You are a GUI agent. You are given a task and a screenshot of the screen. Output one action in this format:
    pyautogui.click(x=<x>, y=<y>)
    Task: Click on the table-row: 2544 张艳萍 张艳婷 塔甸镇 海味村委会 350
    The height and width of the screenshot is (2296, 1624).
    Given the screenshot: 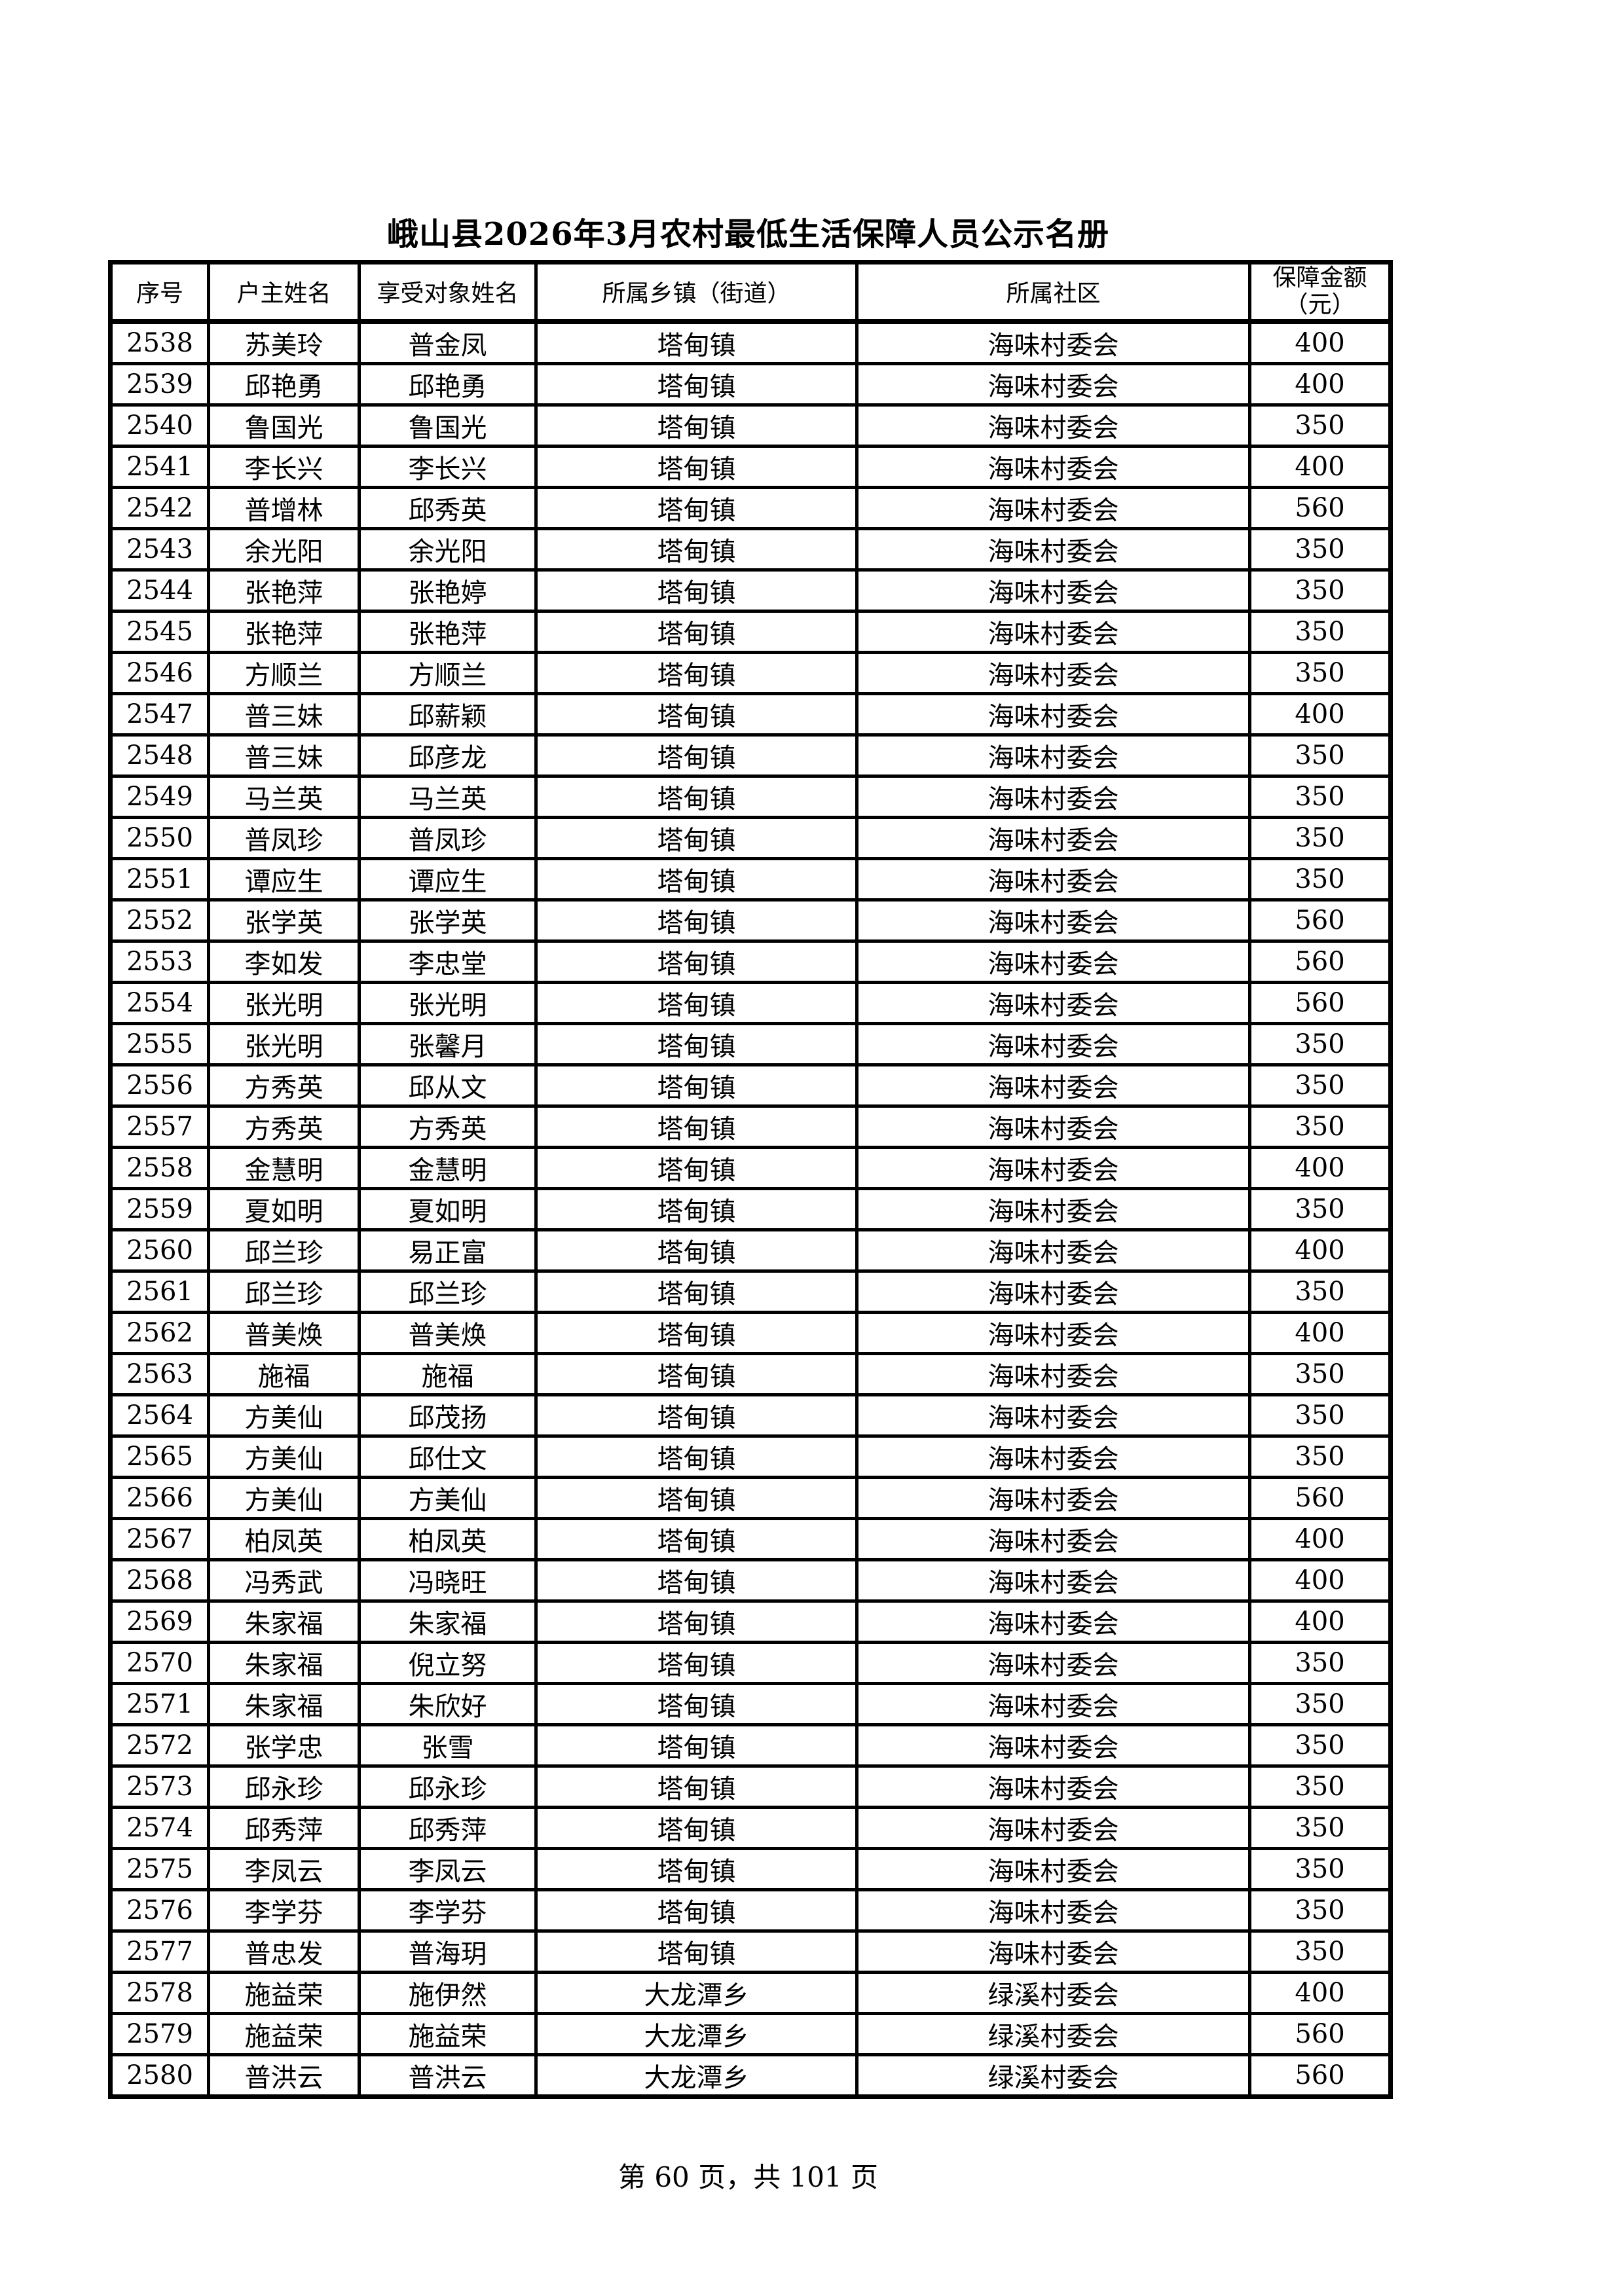 What is the action you would take?
    pyautogui.click(x=750, y=590)
    